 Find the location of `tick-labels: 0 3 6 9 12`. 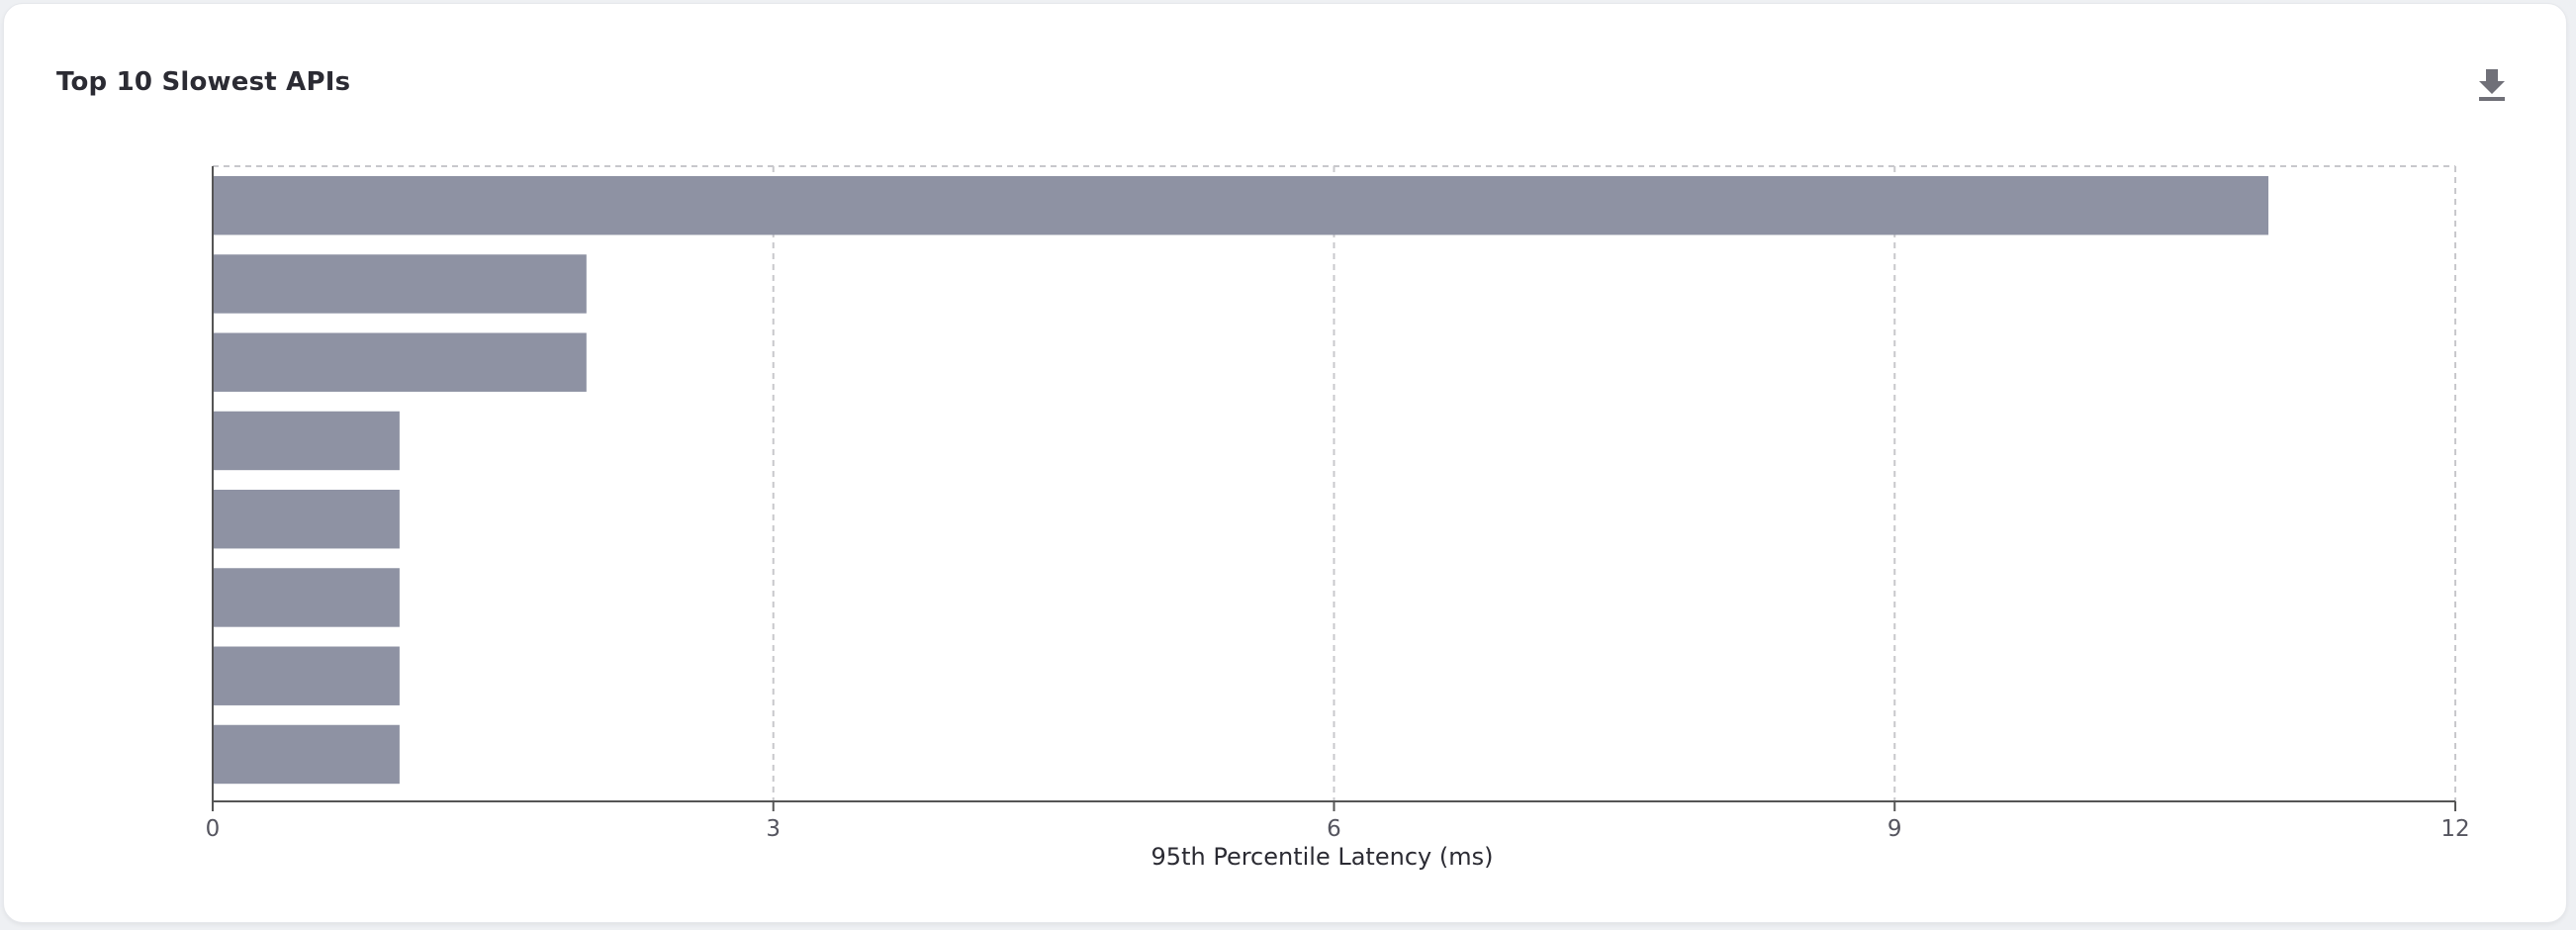

tick-labels: 0 3 6 9 12 is located at coordinates (1338, 829).